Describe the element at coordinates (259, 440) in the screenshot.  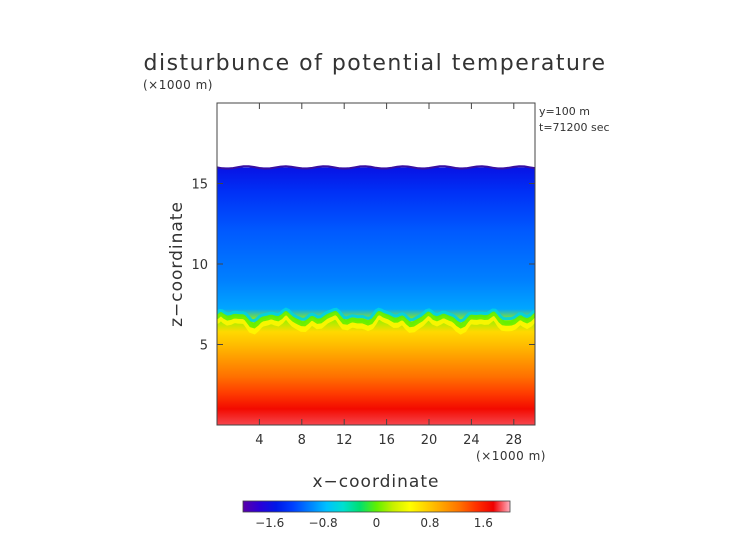
I see `x-tick-label: 4` at that location.